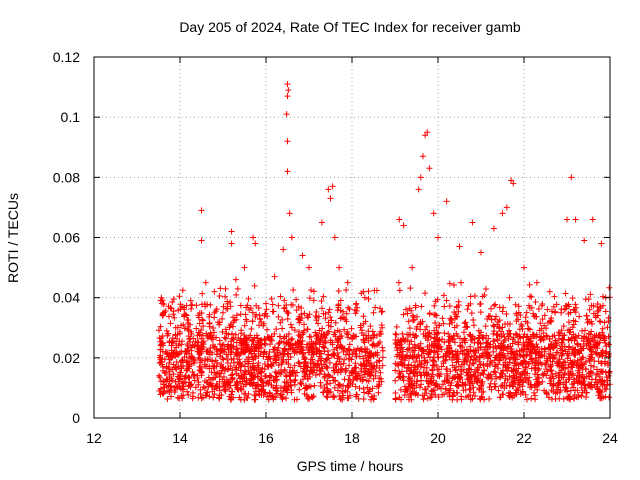  I want to click on y-tick-label: 0.12, so click(66, 57).